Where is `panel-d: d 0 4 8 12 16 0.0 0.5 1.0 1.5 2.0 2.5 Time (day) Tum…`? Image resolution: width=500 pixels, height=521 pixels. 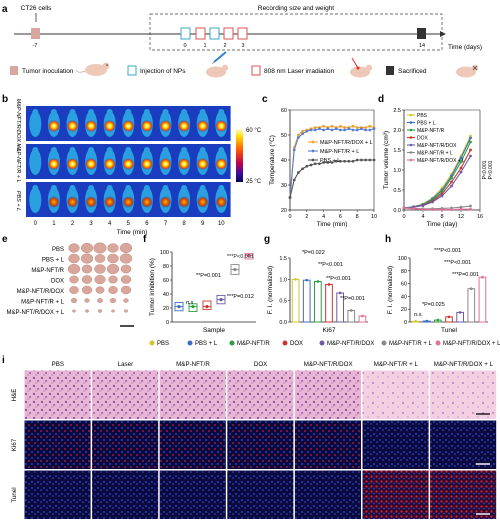
panel-d: d 0 4 8 12 16 0.0 0.5 1.0 1.5 2.0 2.5 Time (day) Tum… is located at coordinates (436, 161).